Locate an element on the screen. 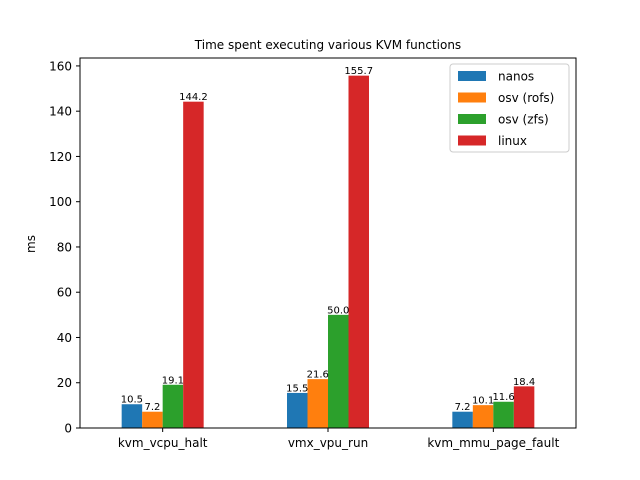 This screenshot has height=480, width=640. y-tick-label: 160 is located at coordinates (60, 66).